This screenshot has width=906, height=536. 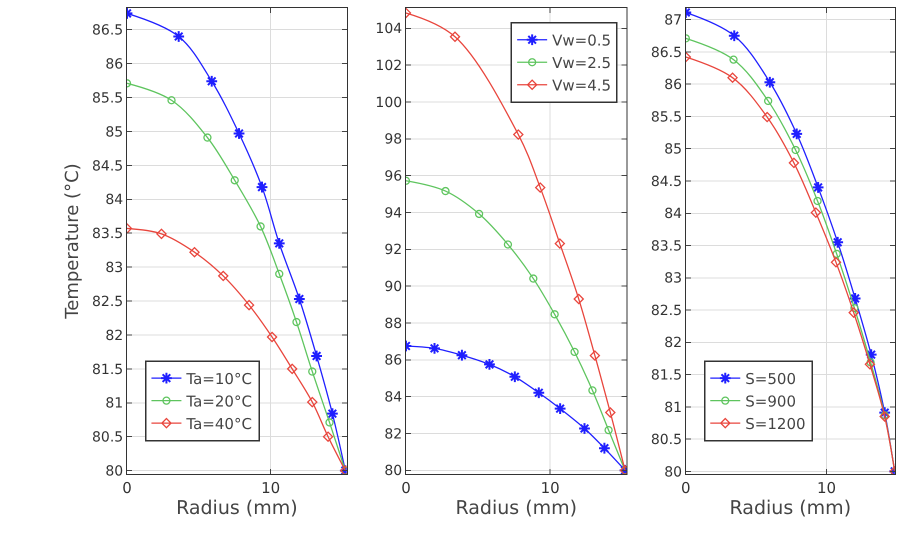 I want to click on legend-label: S=500, so click(x=770, y=379).